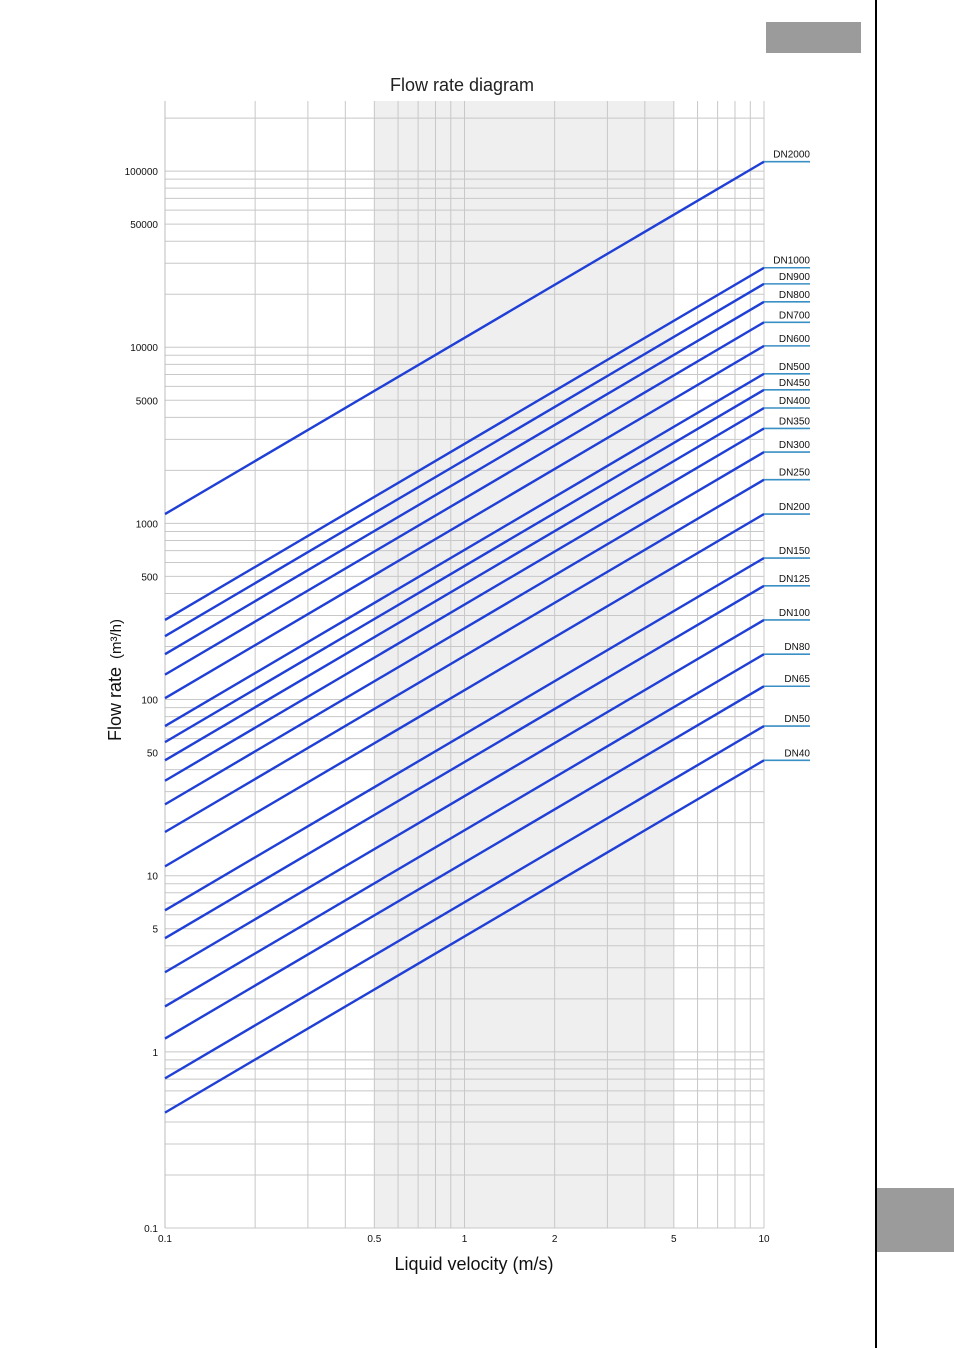 The width and height of the screenshot is (954, 1348). What do you see at coordinates (797, 719) in the screenshot?
I see `series-label-dn50: DN50` at bounding box center [797, 719].